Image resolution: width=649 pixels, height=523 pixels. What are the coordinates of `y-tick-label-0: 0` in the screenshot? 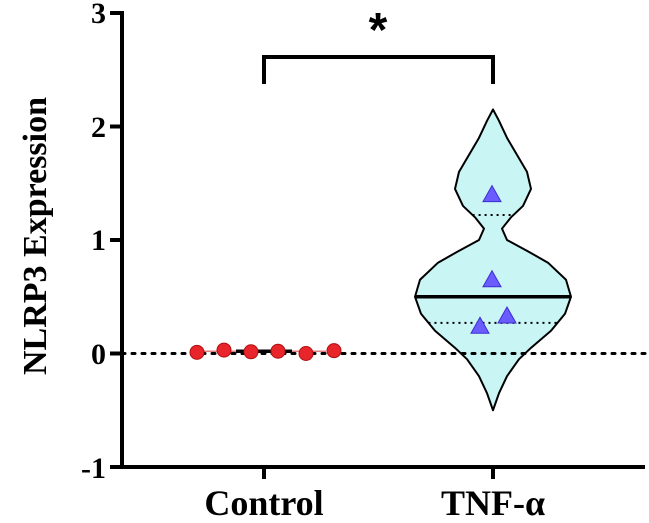 It's located at (98, 354).